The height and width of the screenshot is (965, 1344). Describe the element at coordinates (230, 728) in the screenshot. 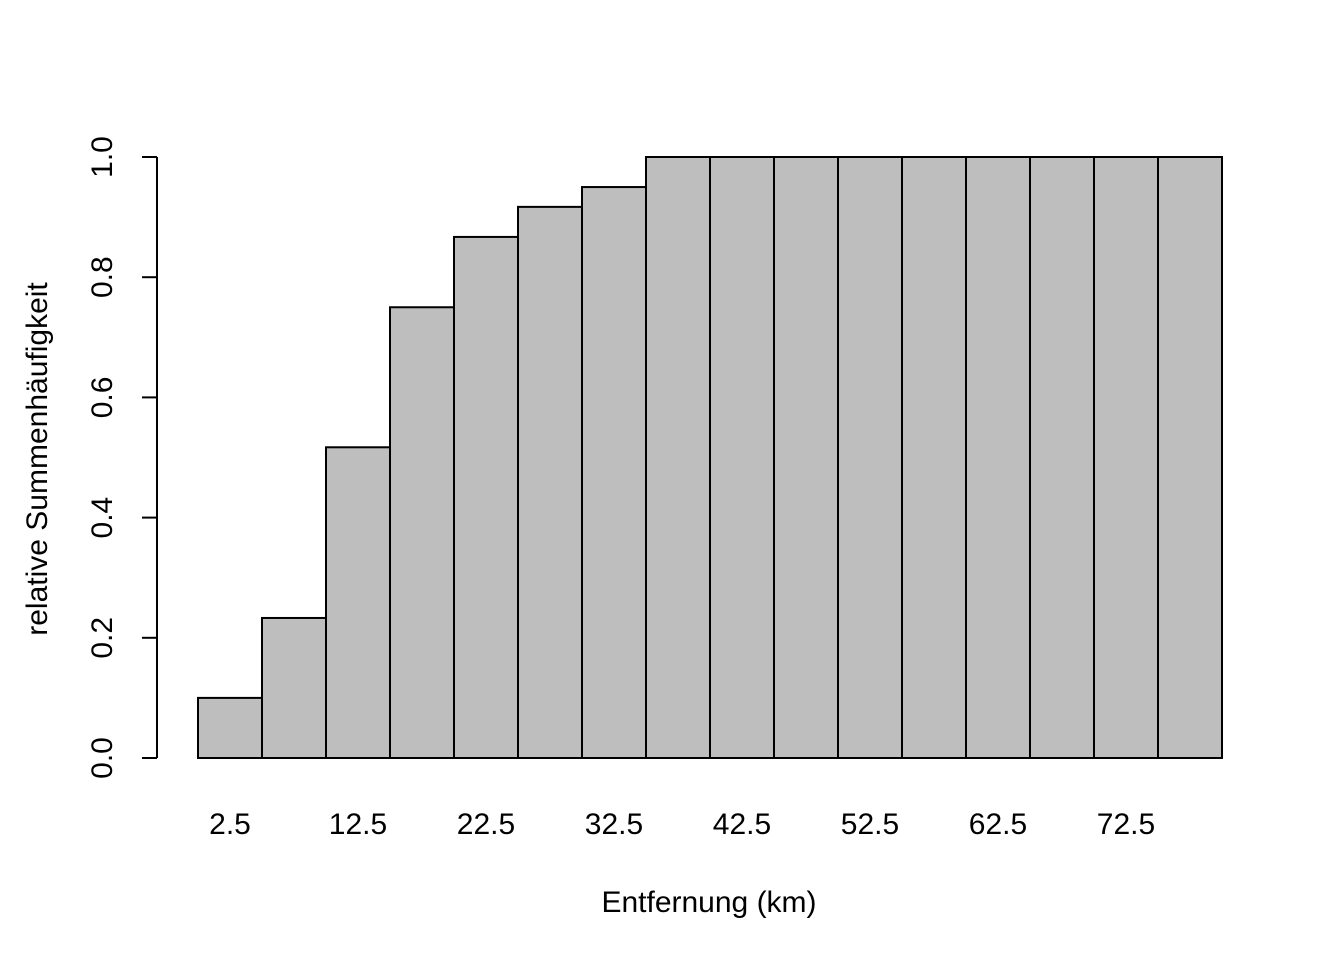

I see `bar-2.5` at that location.